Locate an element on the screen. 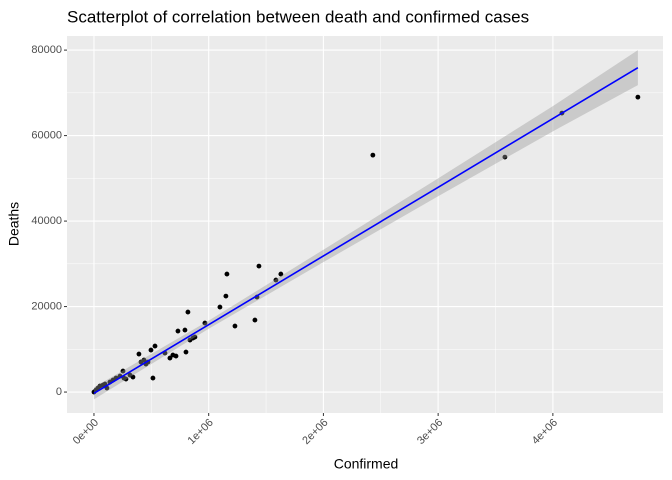  x-tick-label: 3e+06 is located at coordinates (430, 432).